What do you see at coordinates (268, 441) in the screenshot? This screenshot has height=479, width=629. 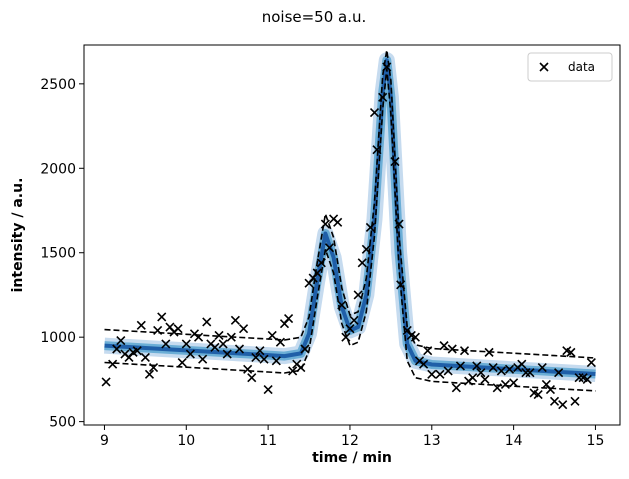 I see `x-tick-label: 11` at bounding box center [268, 441].